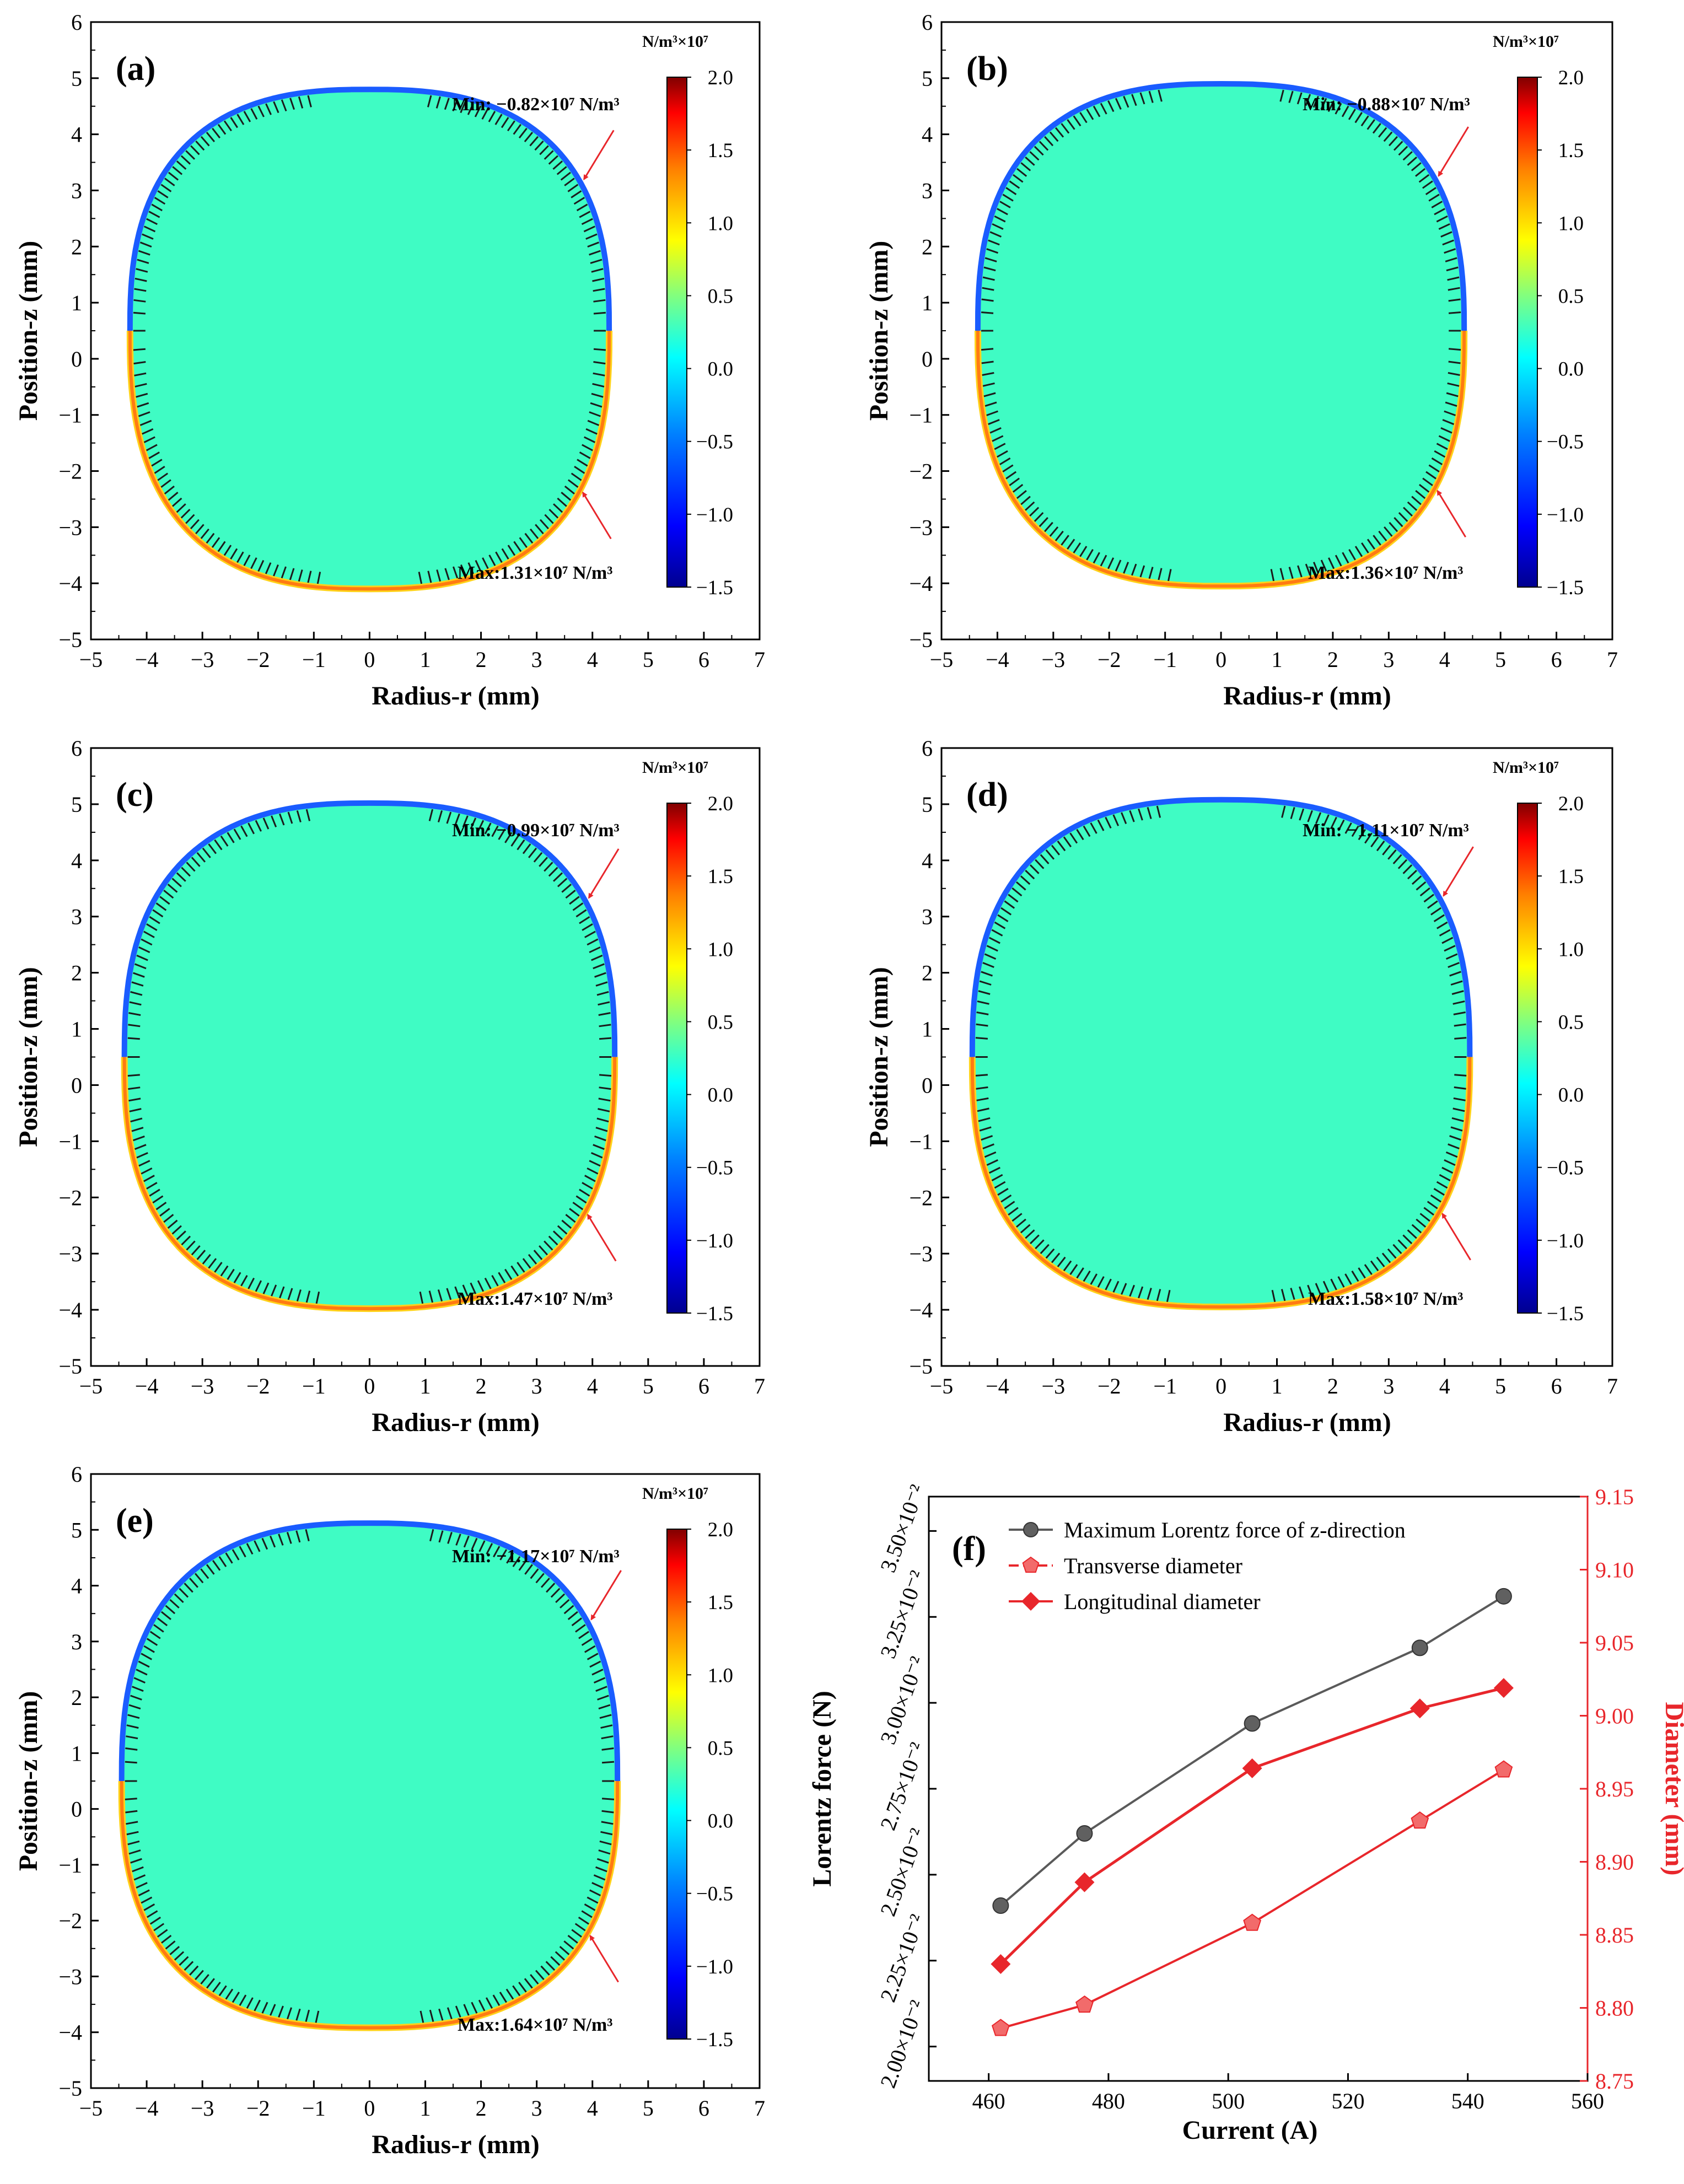 The height and width of the screenshot is (2184, 1684). Describe the element at coordinates (1614, 1571) in the screenshot. I see `y2-tick-label: 9.10` at that location.